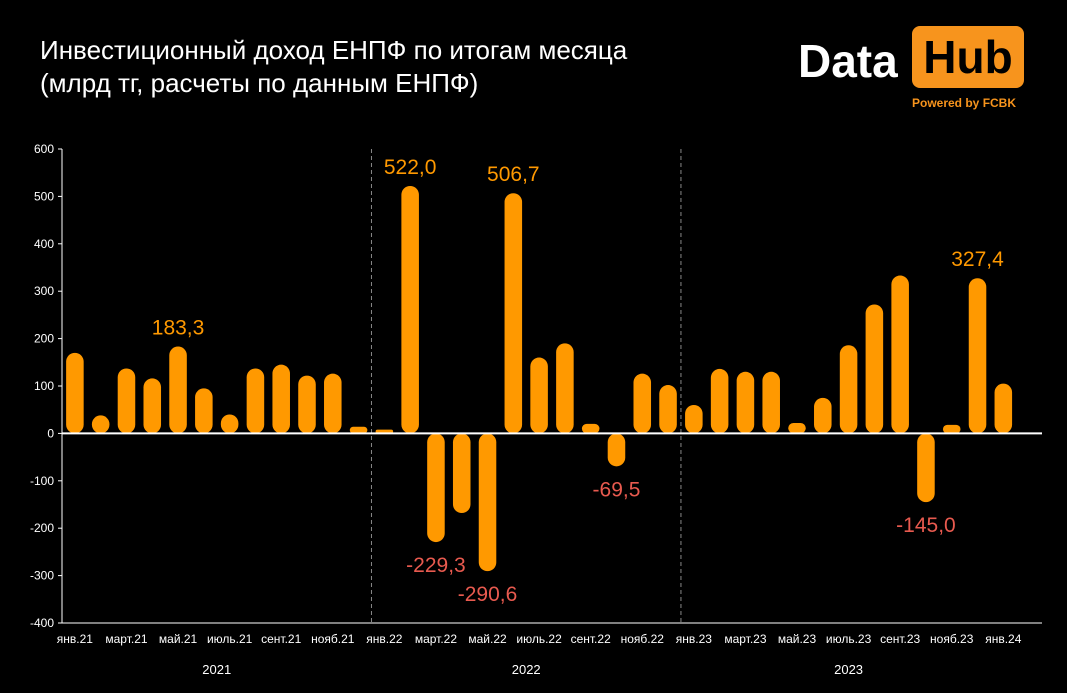  What do you see at coordinates (591, 639) in the screenshot?
I see `x-tick-label: сент.22` at bounding box center [591, 639].